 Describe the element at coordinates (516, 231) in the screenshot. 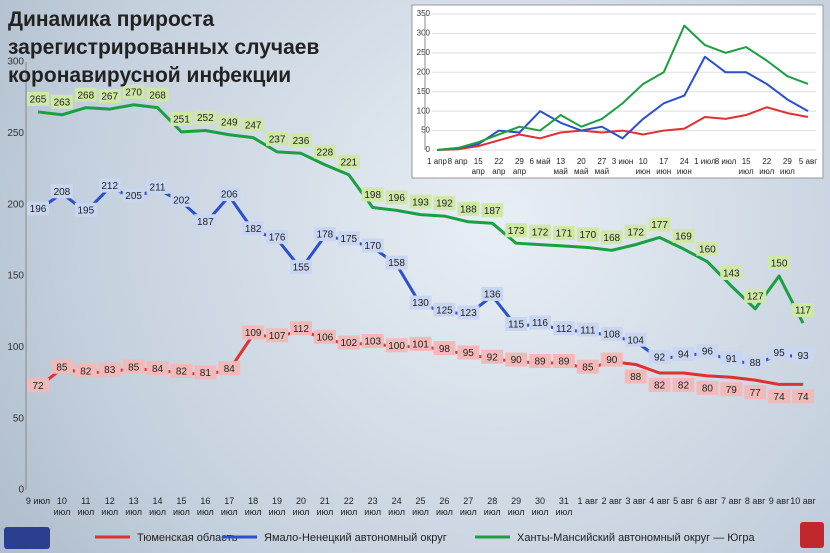

I see `data-label: 173` at that location.